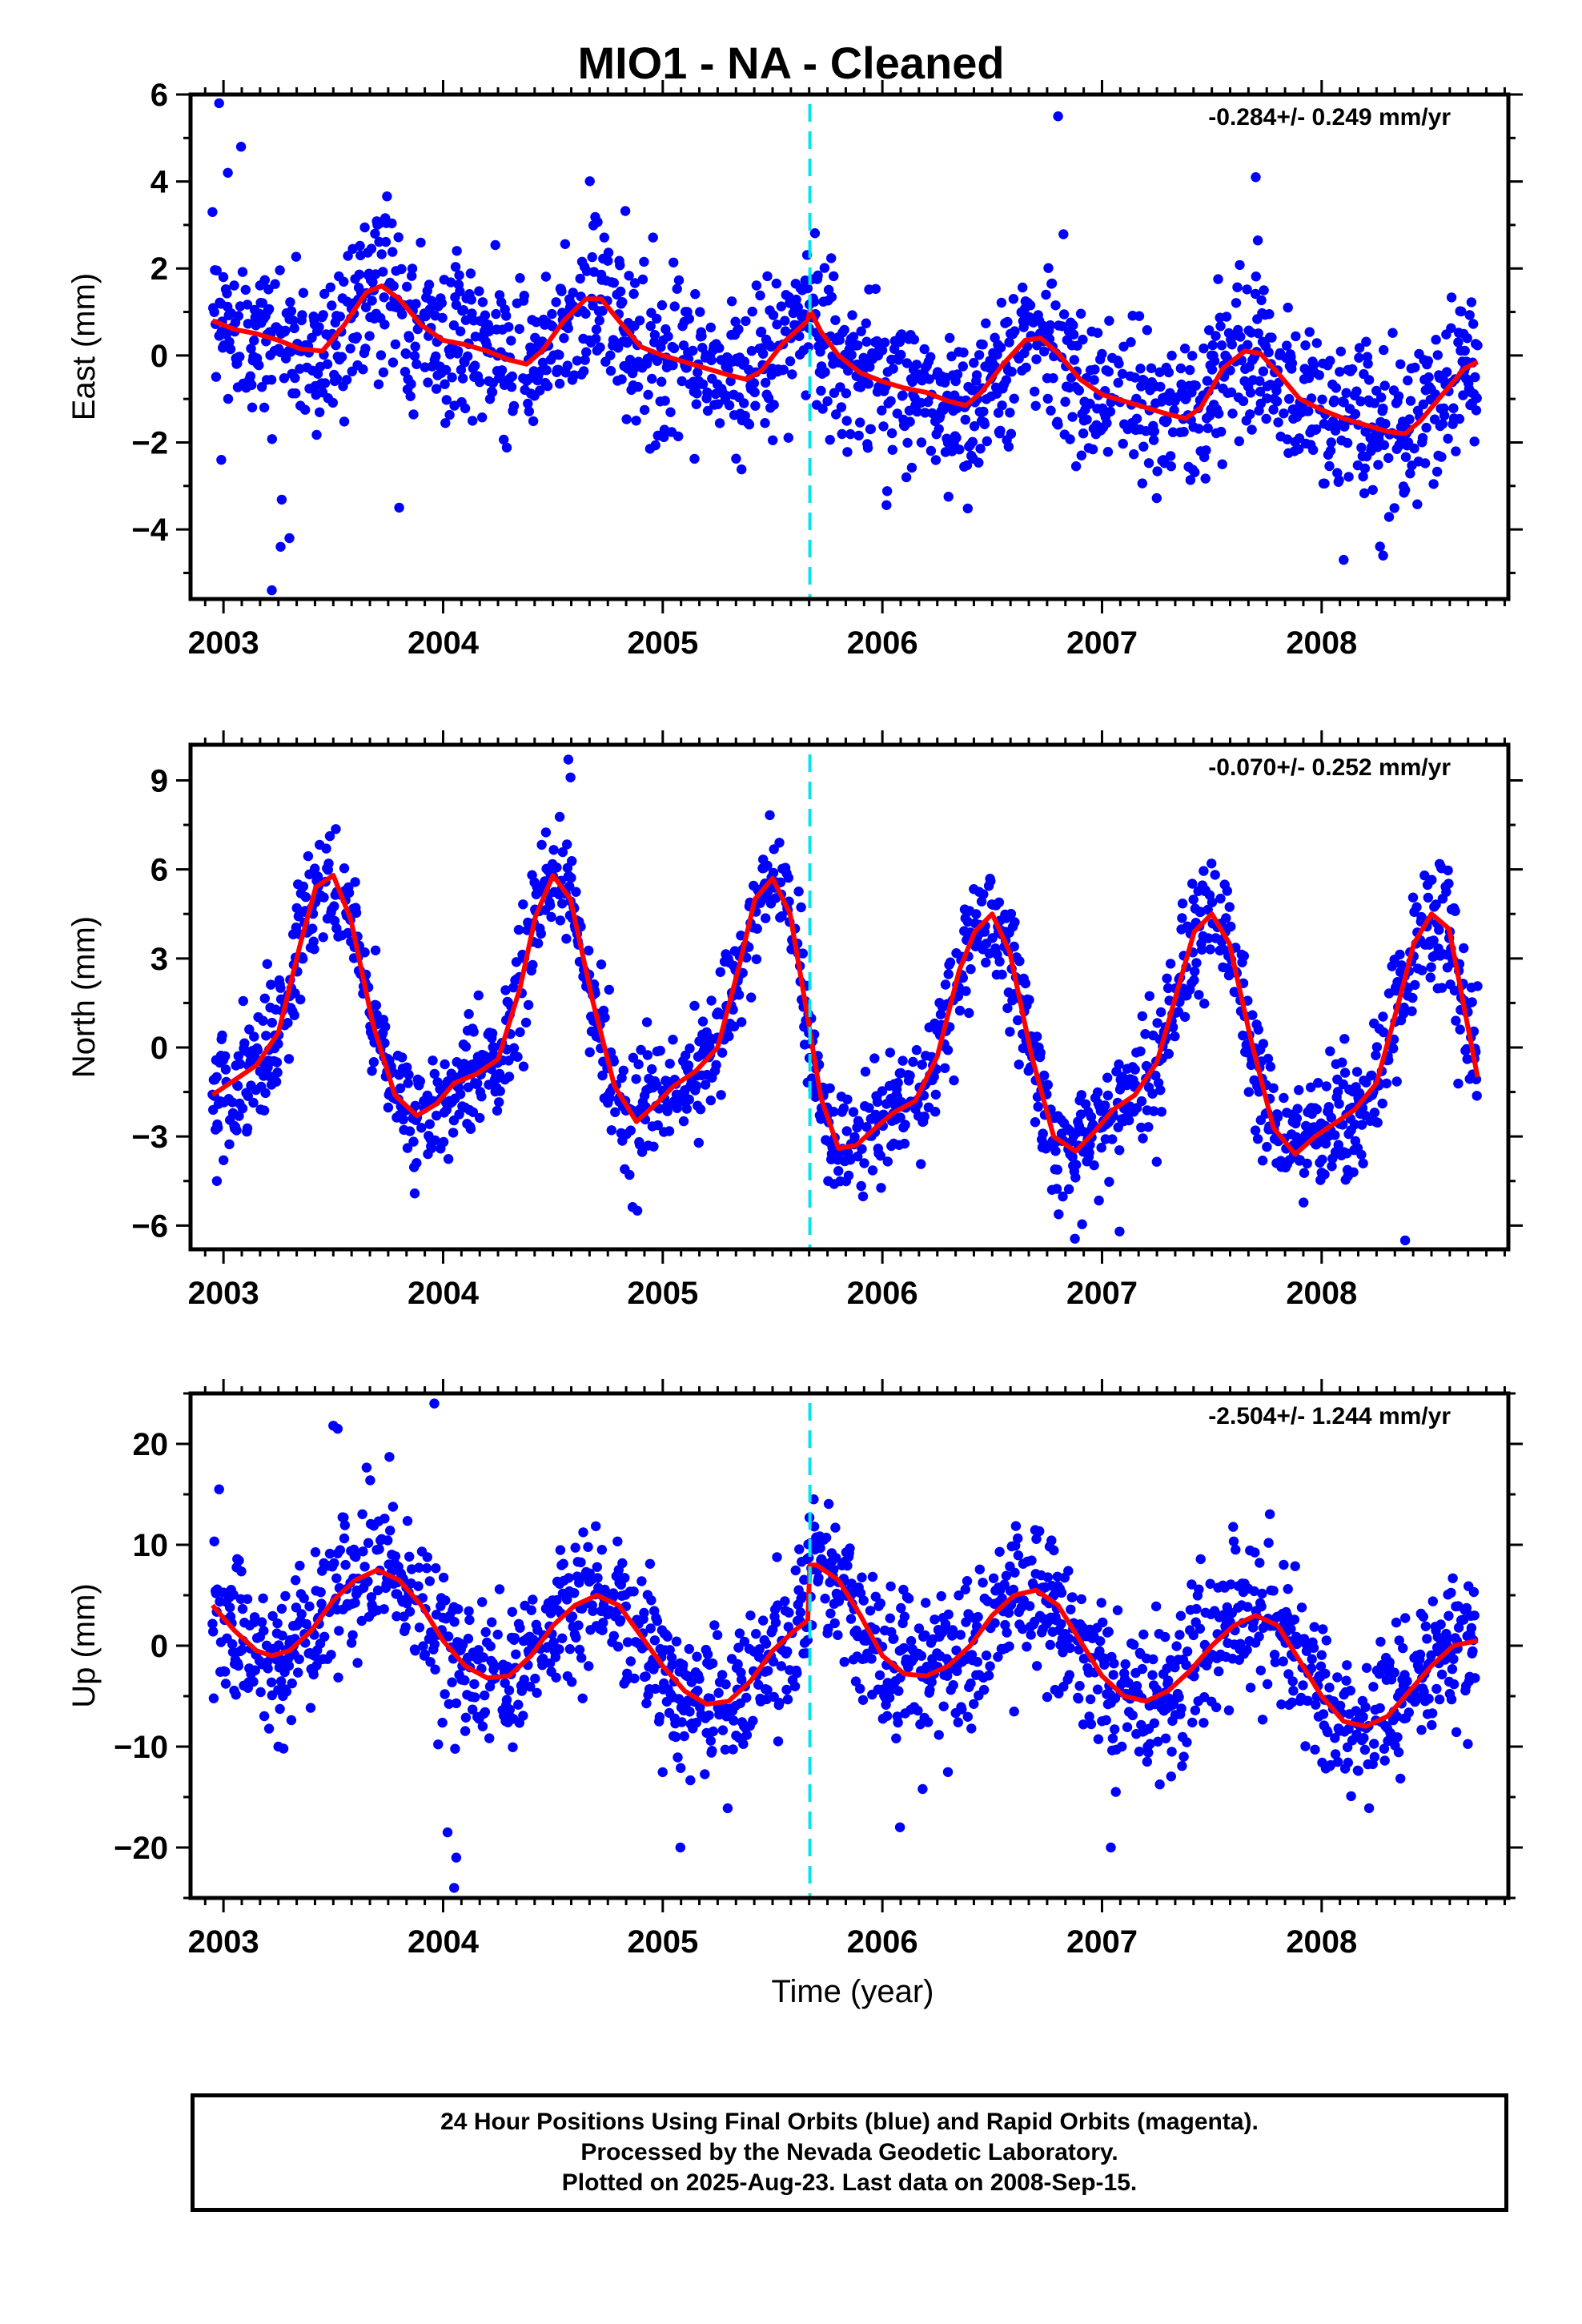  I want to click on east-x-tick-label: 2008, so click(1322, 643).